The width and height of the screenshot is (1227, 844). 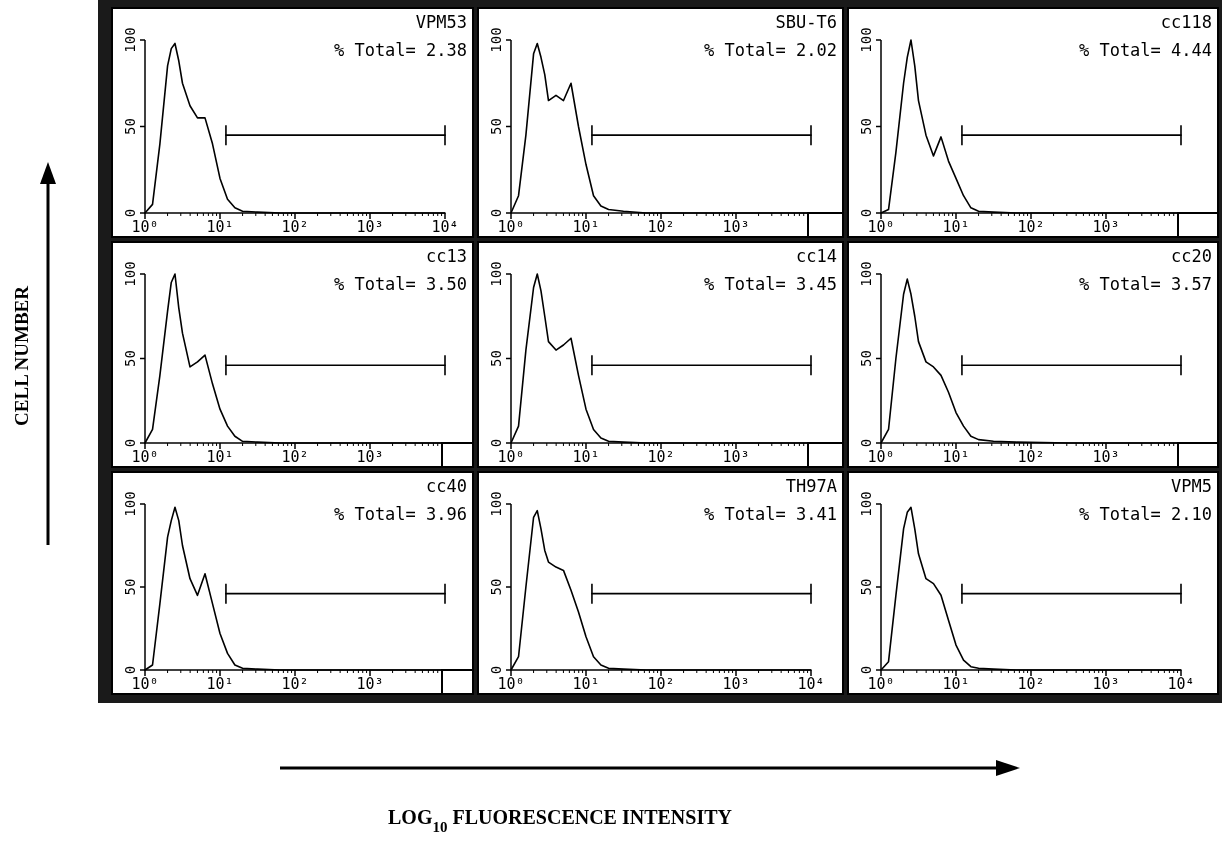 I want to click on text: cc40, so click(x=446, y=486).